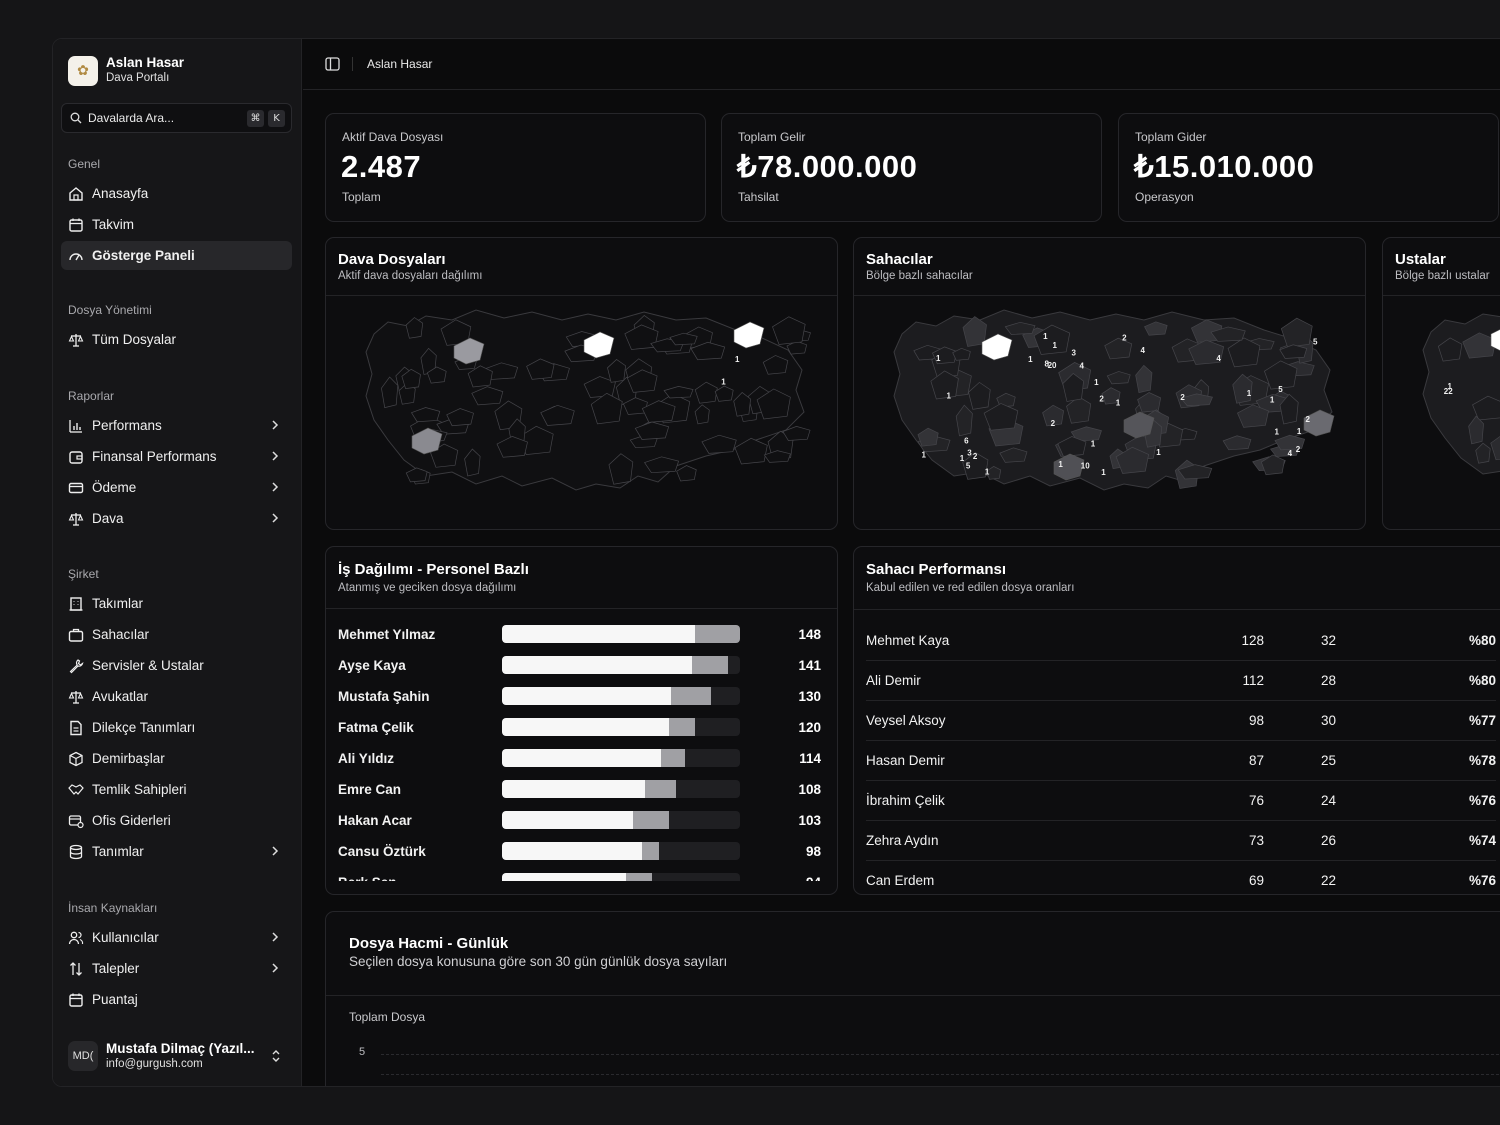 This screenshot has height=1125, width=1500. Describe the element at coordinates (176, 937) in the screenshot. I see `sidebar-item-kullanıcılar: Kullanıcılar` at that location.